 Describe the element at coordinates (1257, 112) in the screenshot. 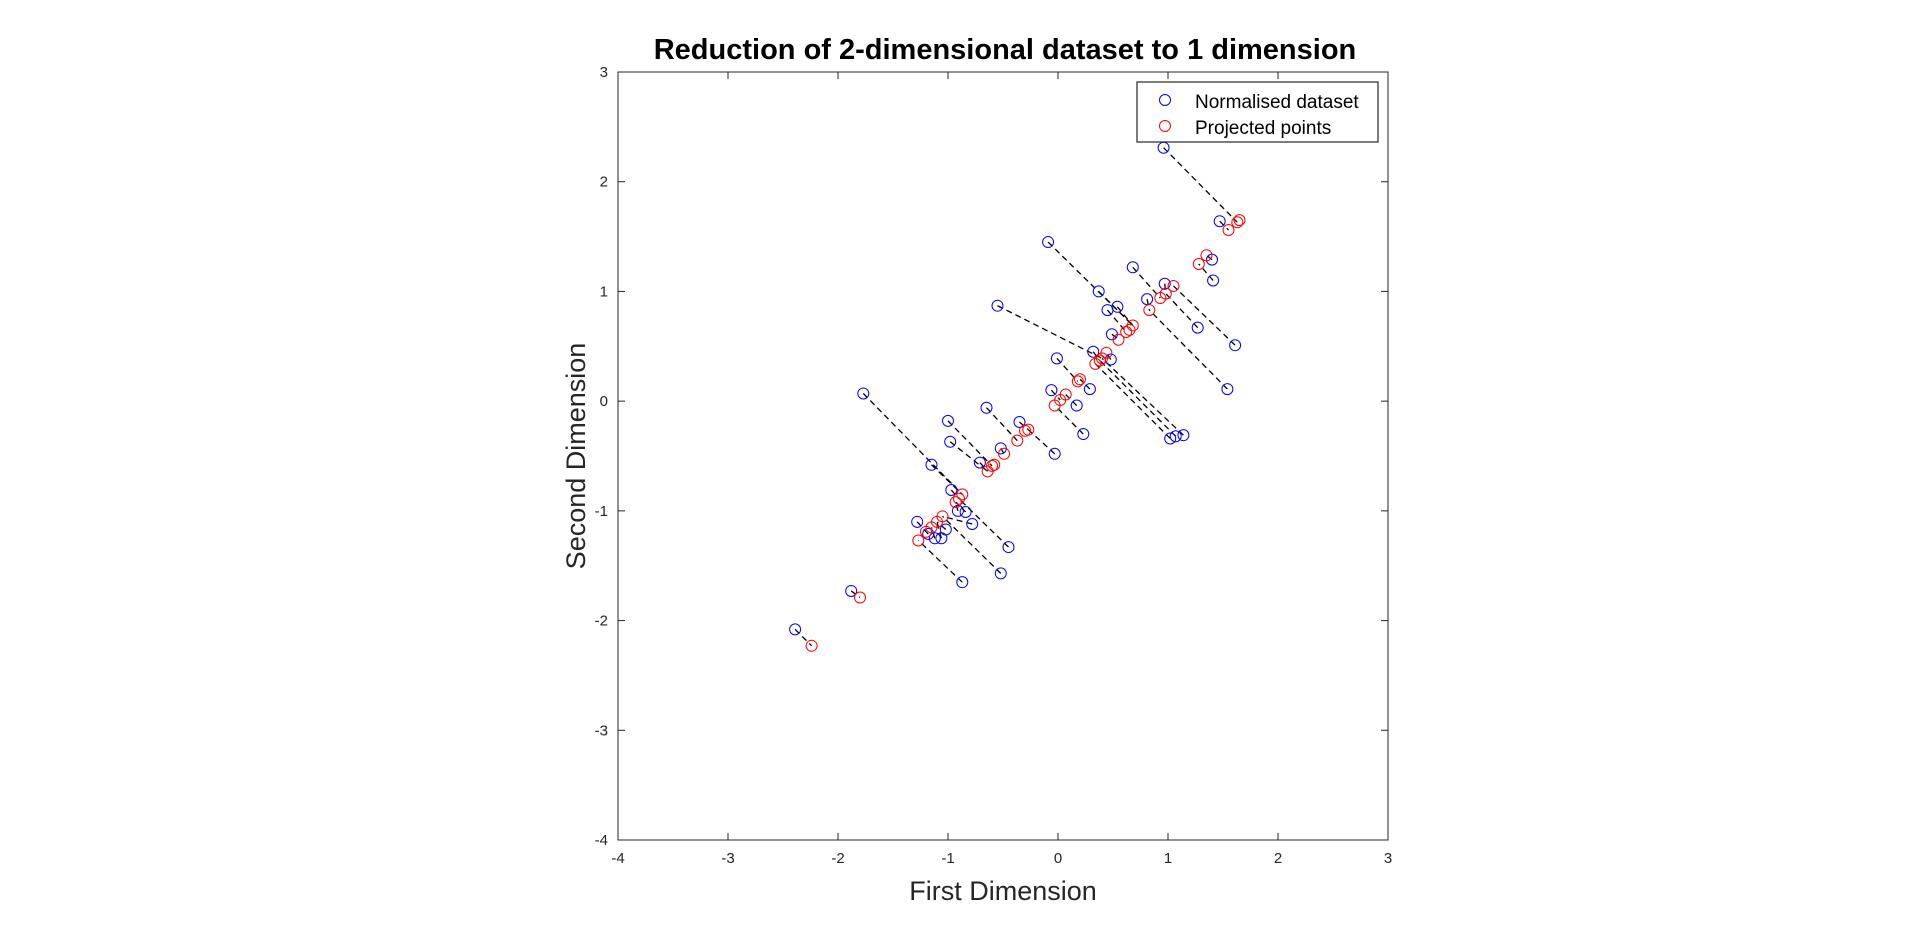

I see `legend: Normalised dataset Projected points` at that location.